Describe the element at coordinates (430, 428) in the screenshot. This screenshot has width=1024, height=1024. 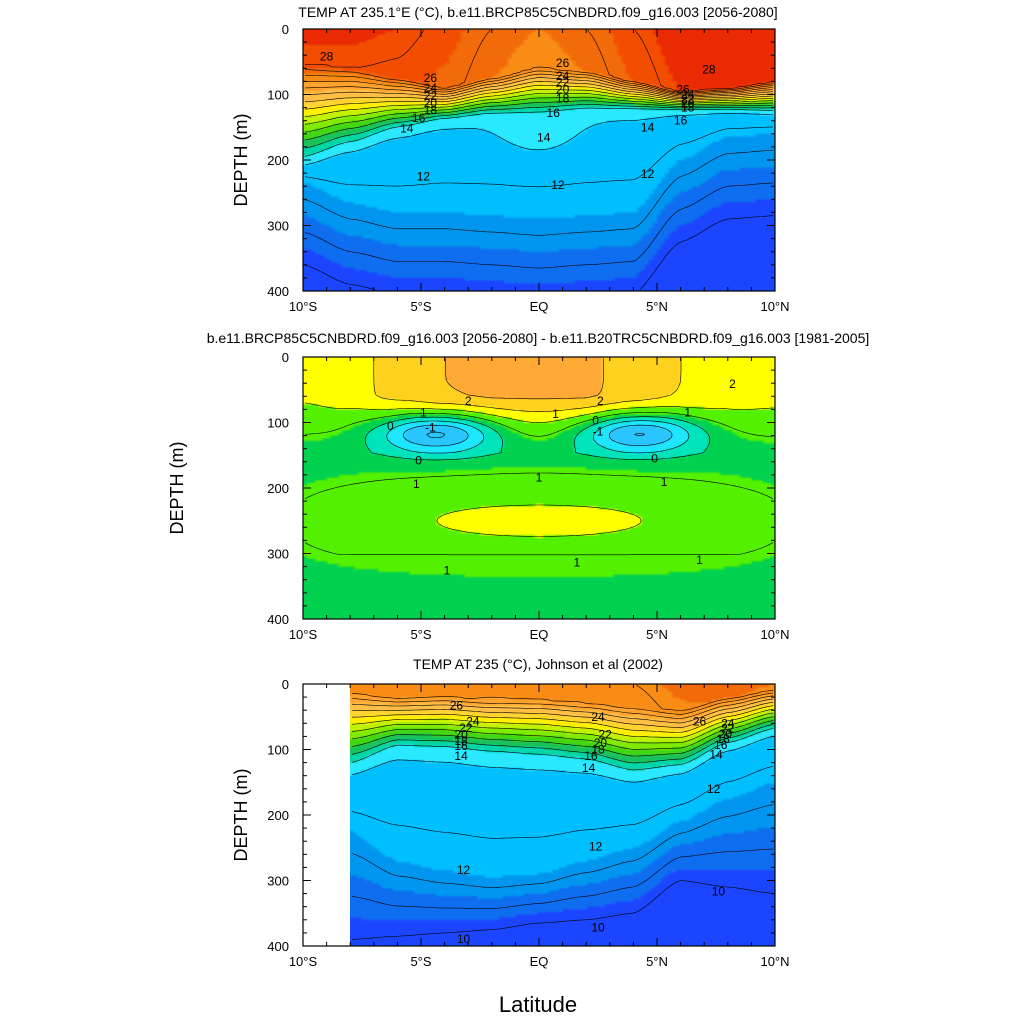
I see `contour-label: -1` at that location.